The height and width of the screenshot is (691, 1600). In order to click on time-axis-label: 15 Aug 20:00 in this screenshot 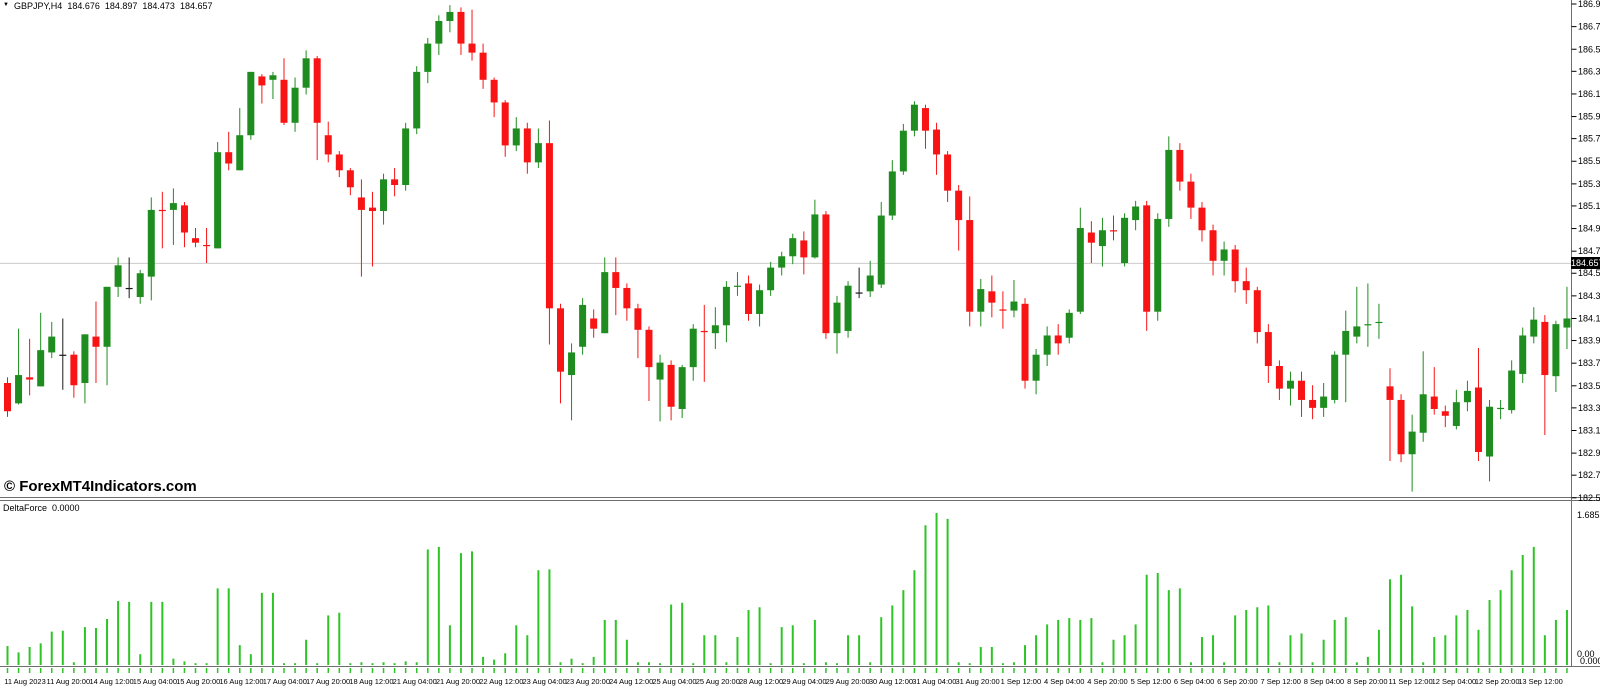, I will do `click(198, 681)`.